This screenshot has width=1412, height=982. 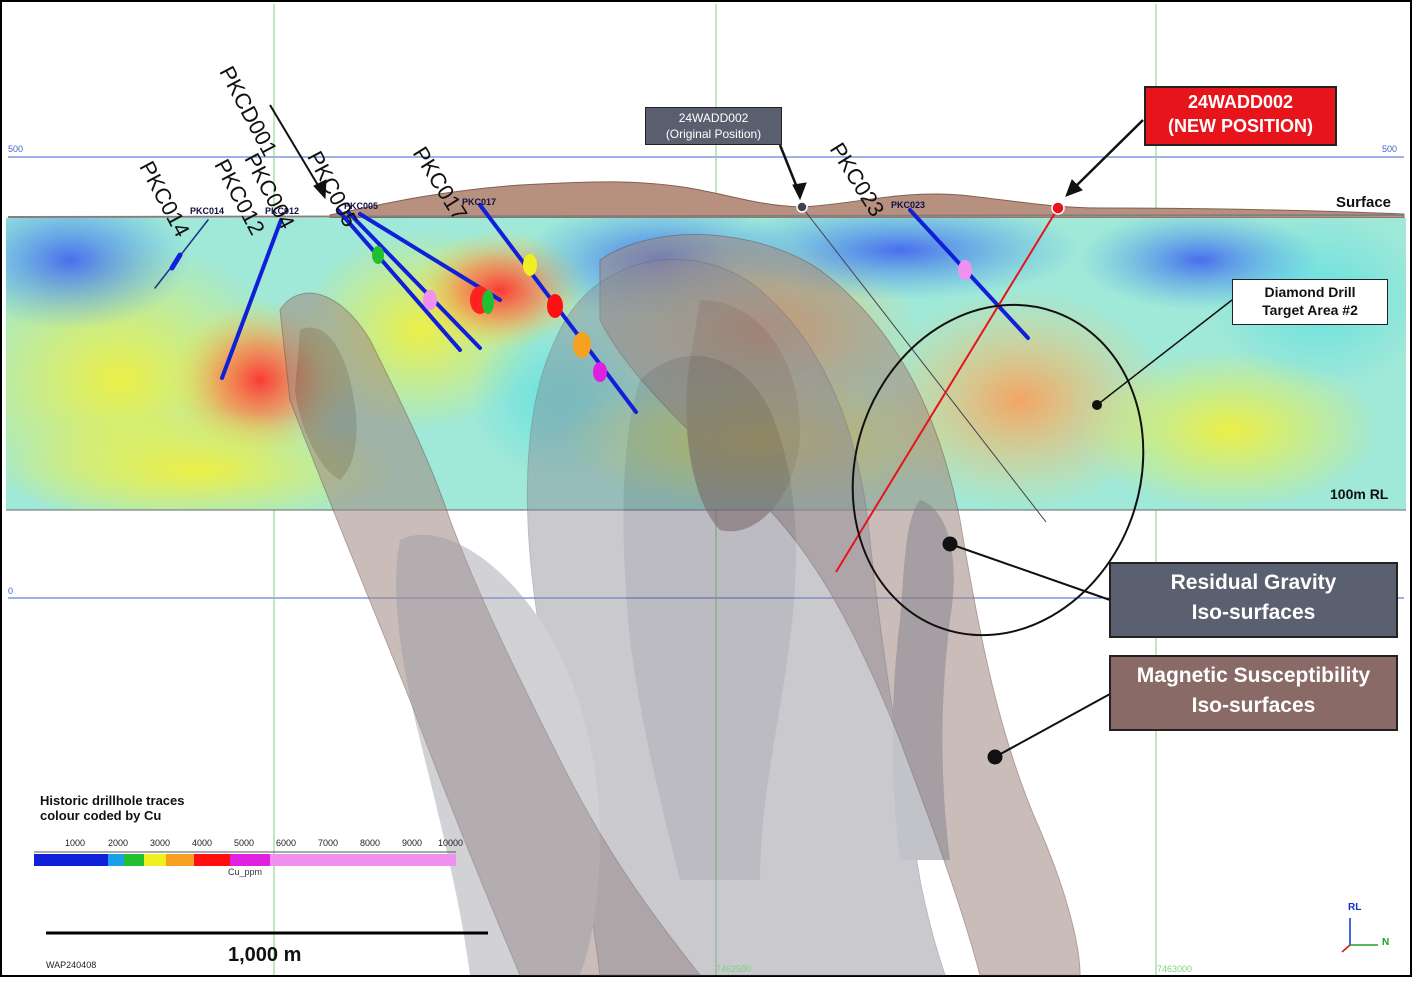 What do you see at coordinates (1310, 292) in the screenshot?
I see `callout-target-line1: Diamond Drill` at bounding box center [1310, 292].